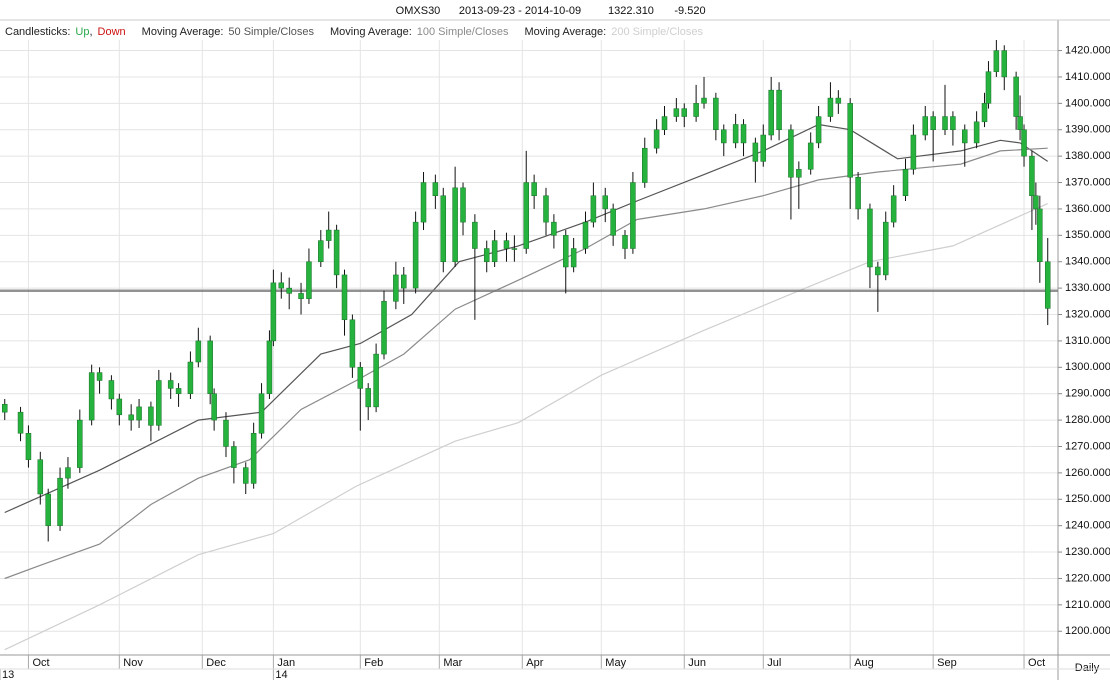 The image size is (1110, 680). What do you see at coordinates (1087, 50) in the screenshot?
I see `y-tick-label: 1420.000` at bounding box center [1087, 50].